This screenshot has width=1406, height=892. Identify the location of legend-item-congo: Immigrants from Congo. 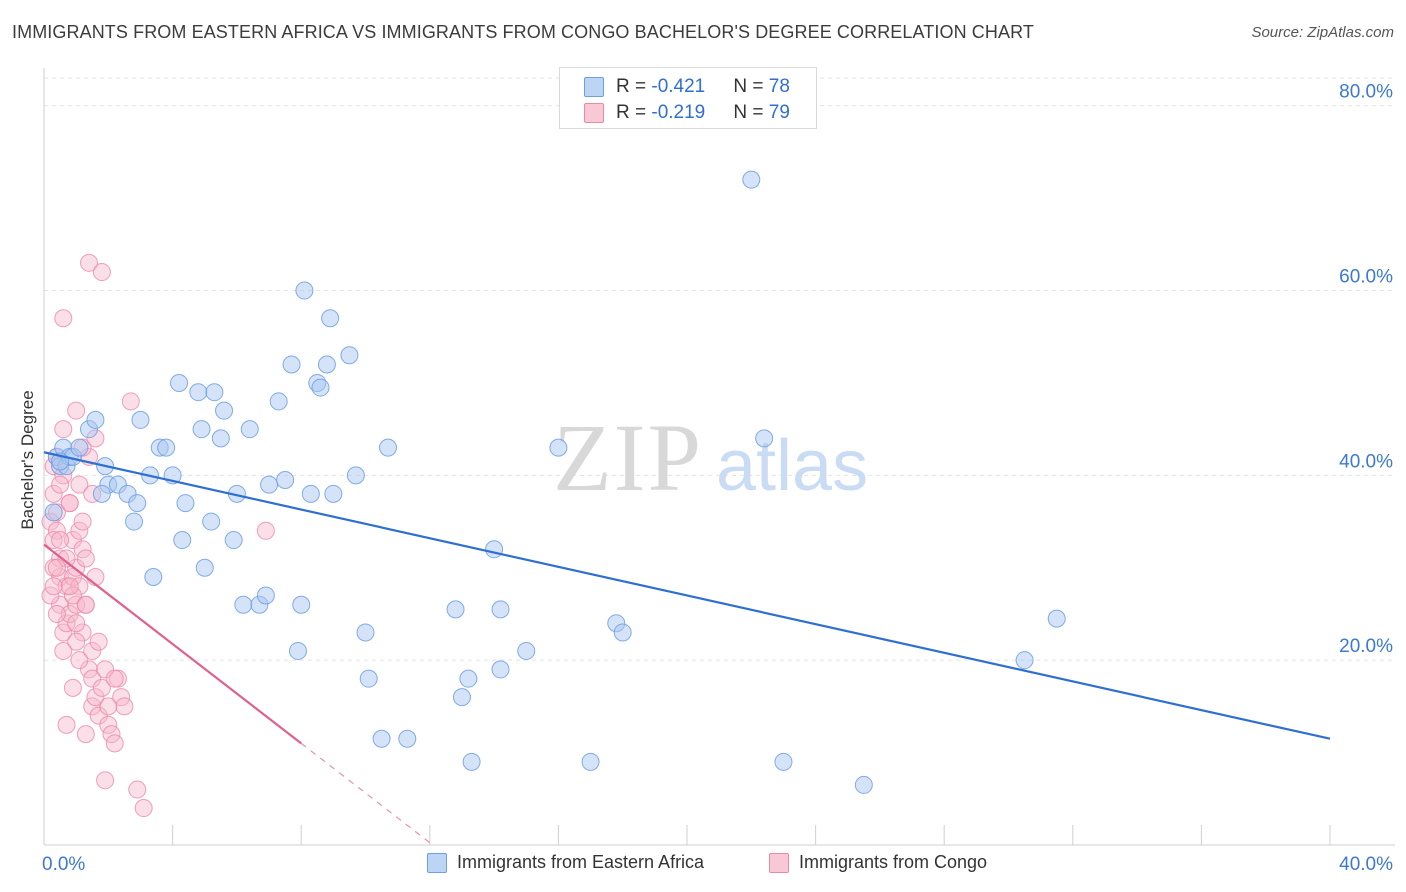
(878, 862).